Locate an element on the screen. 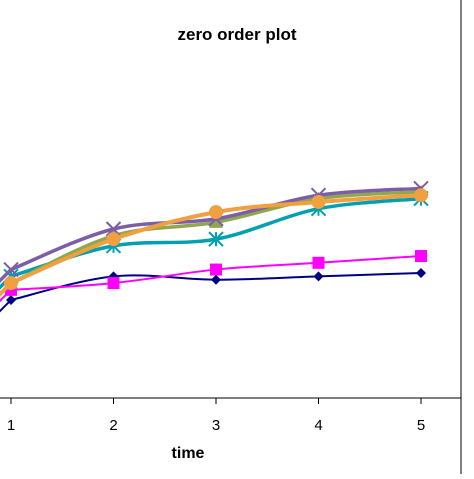 This screenshot has width=474, height=479. series-group is located at coordinates (213, 290).